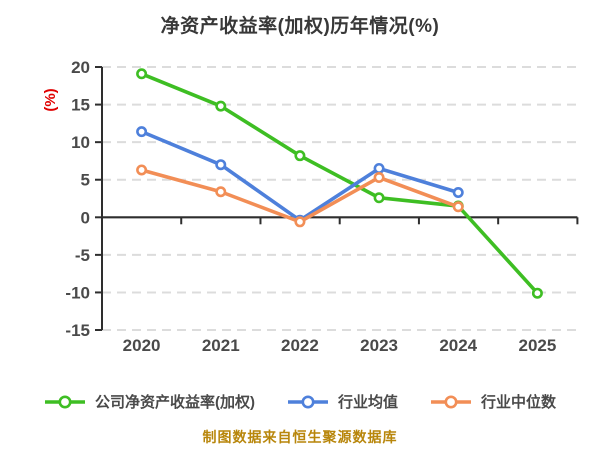 This screenshot has width=600, height=450. I want to click on legend-label-company-roe: 公司净资产收益率(加权), so click(174, 402).